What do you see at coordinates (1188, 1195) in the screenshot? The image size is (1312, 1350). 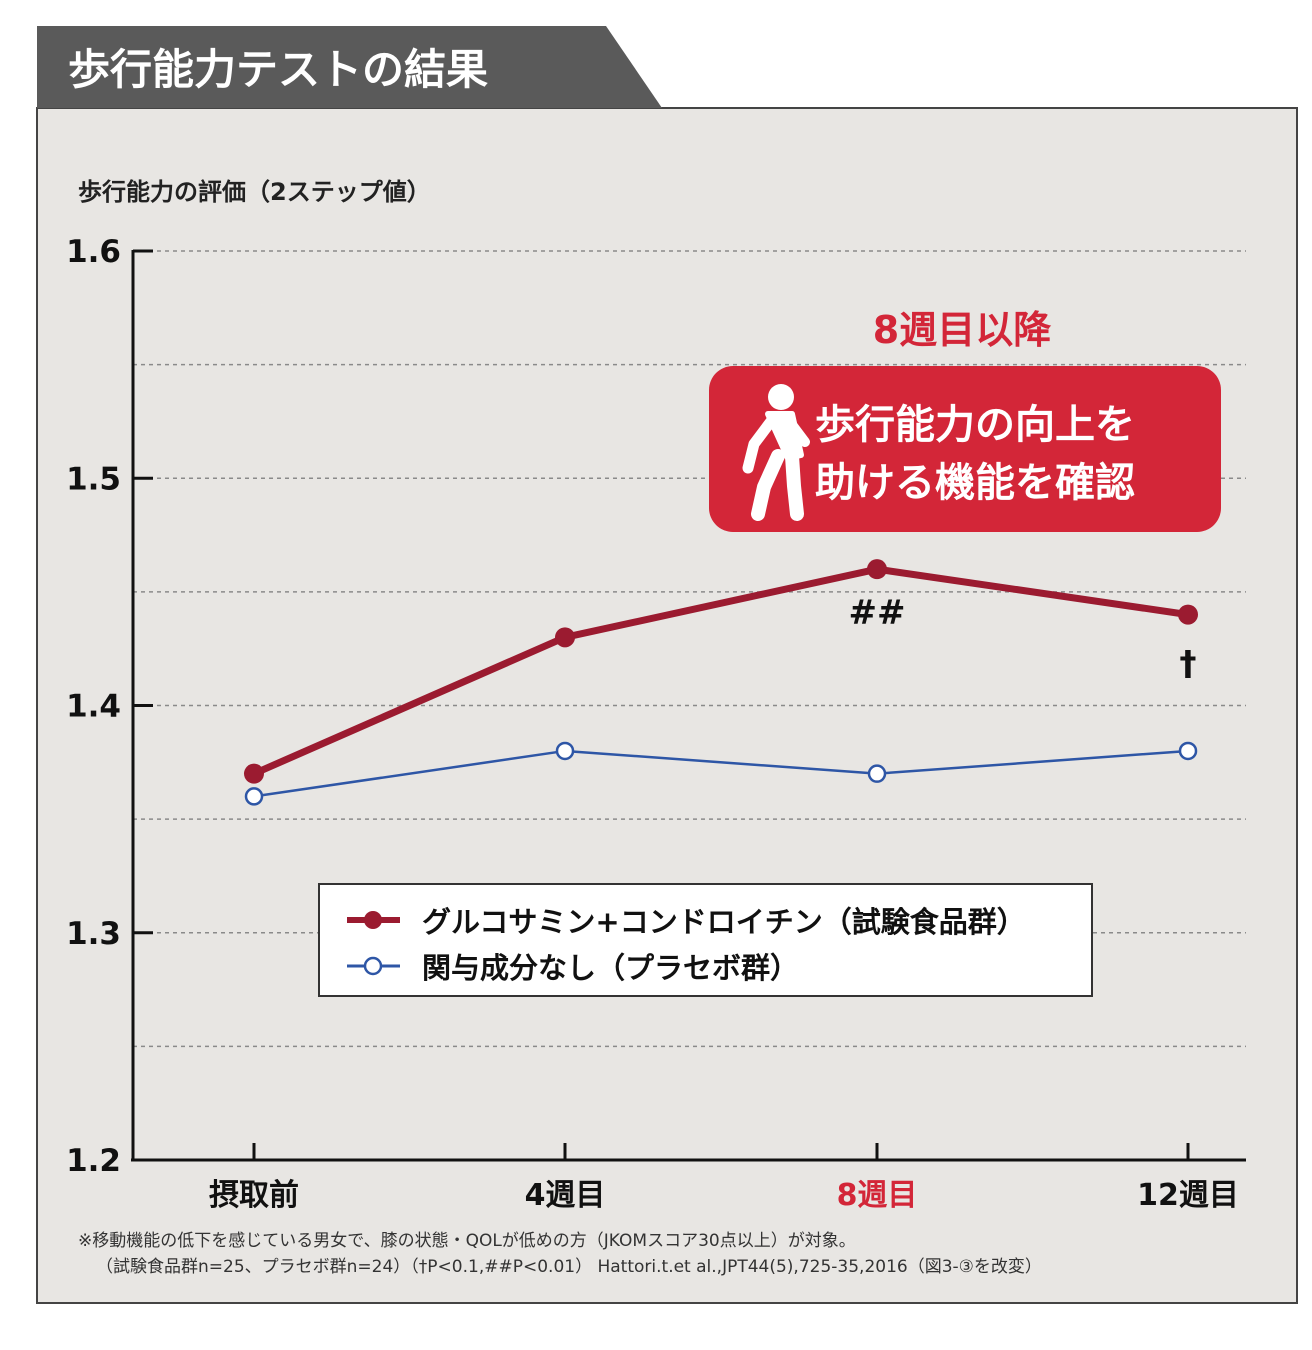 I see `x-tick-label: 12週目` at bounding box center [1188, 1195].